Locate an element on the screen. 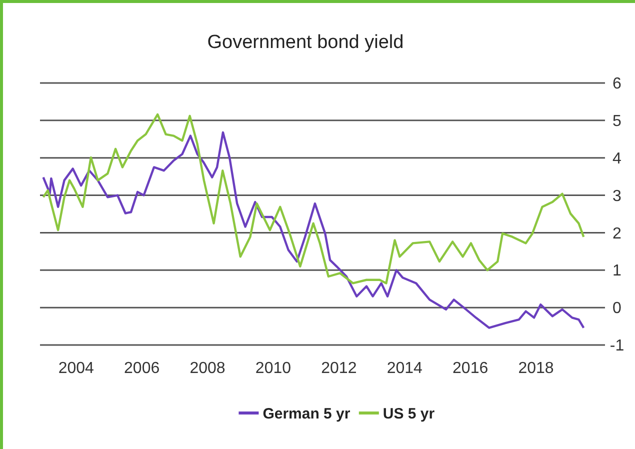  chart-title: Government bond yield is located at coordinates (305, 42).